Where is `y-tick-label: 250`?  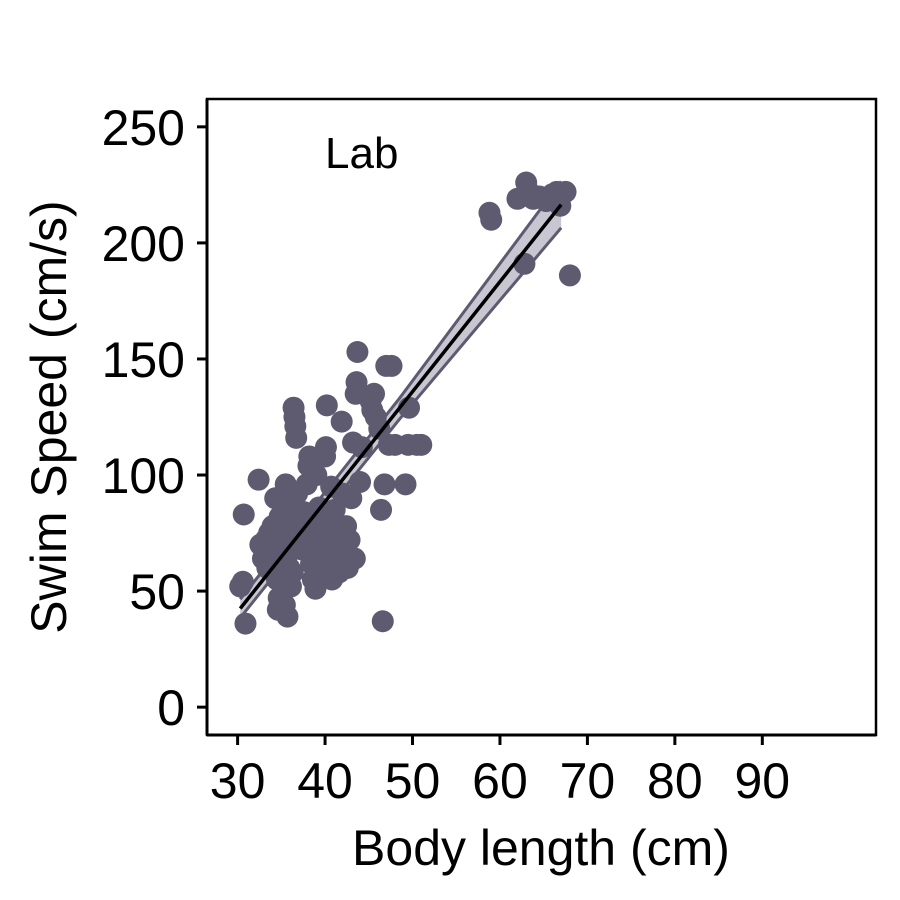 y-tick-label: 250 is located at coordinates (143, 128).